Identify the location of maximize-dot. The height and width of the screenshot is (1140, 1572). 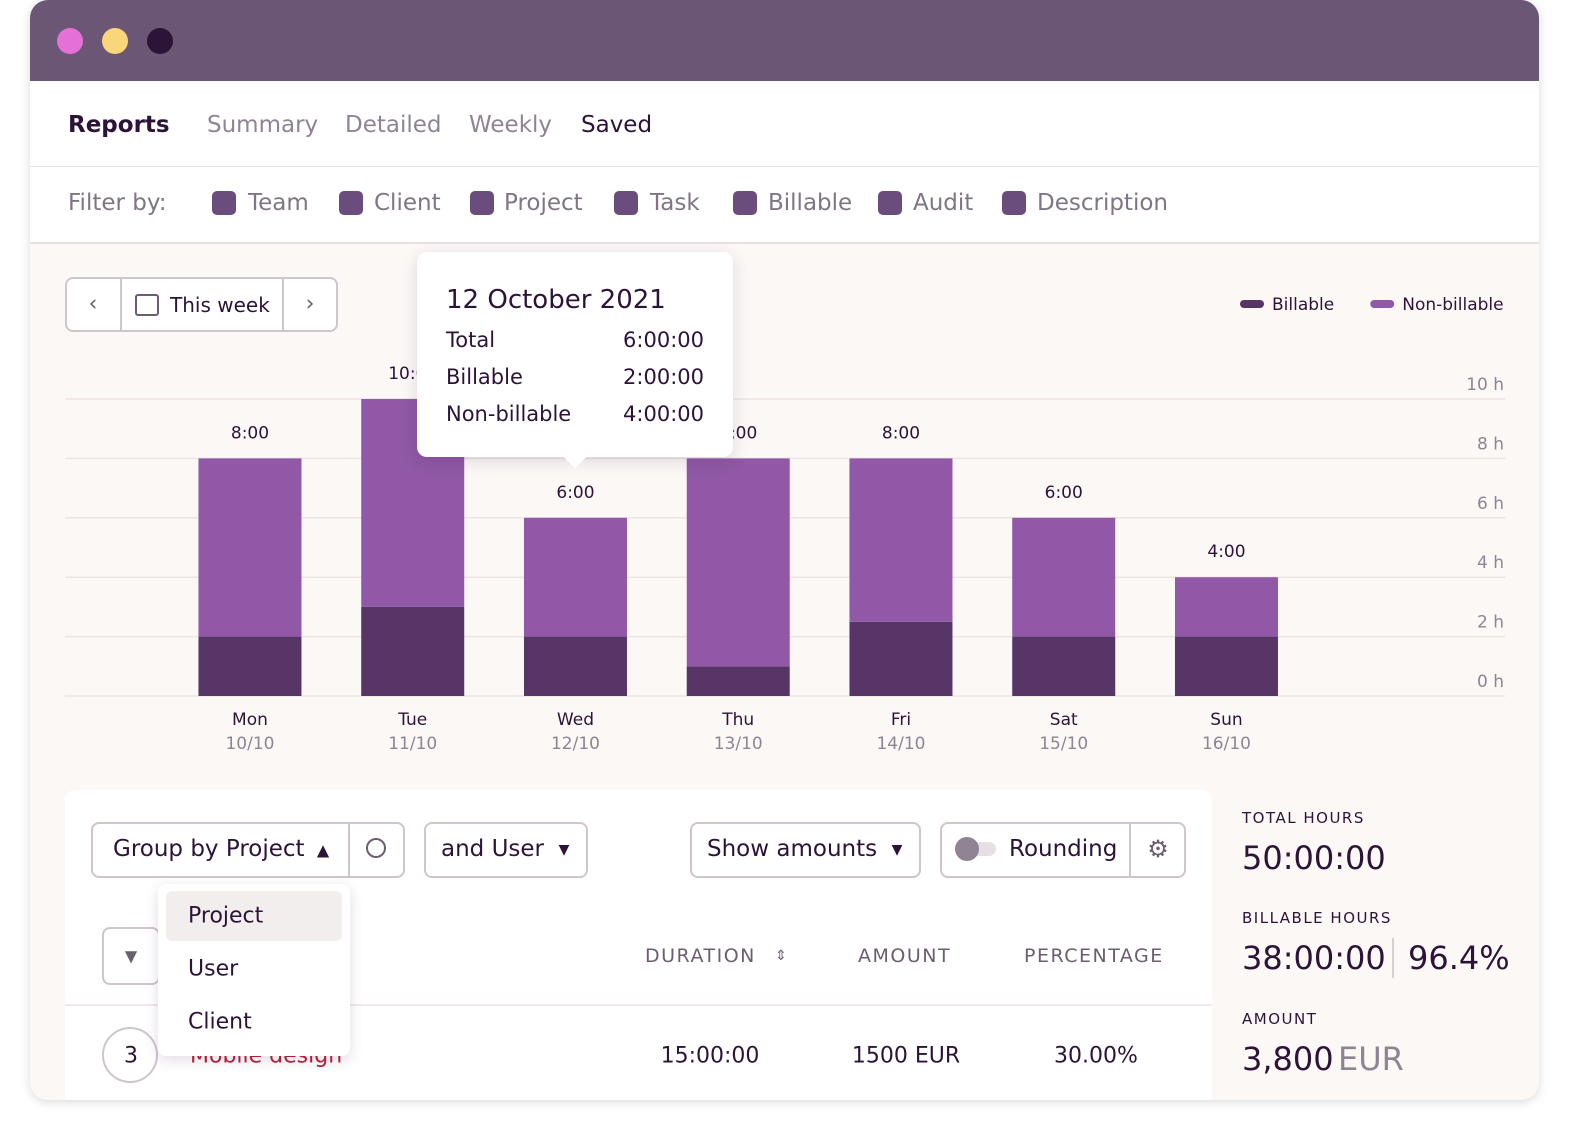
(160, 41).